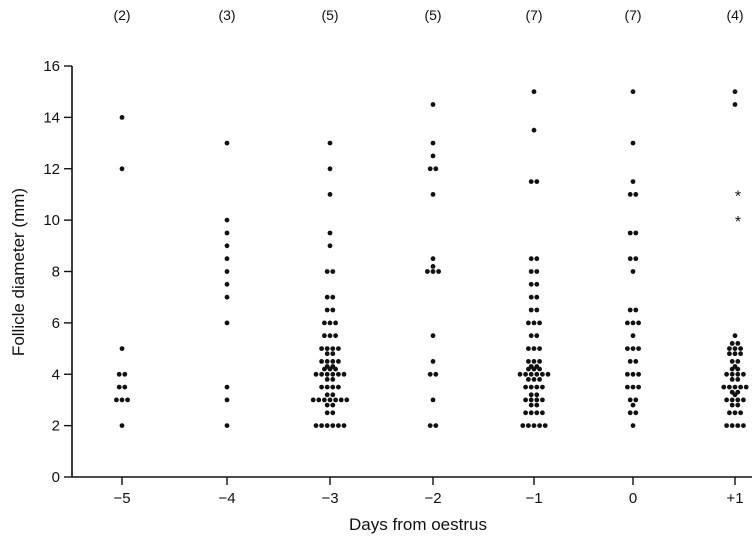 The image size is (752, 538). Describe the element at coordinates (57, 272) in the screenshot. I see `y-ticks: 0 2 4 6 8 10 12 14 16` at that location.